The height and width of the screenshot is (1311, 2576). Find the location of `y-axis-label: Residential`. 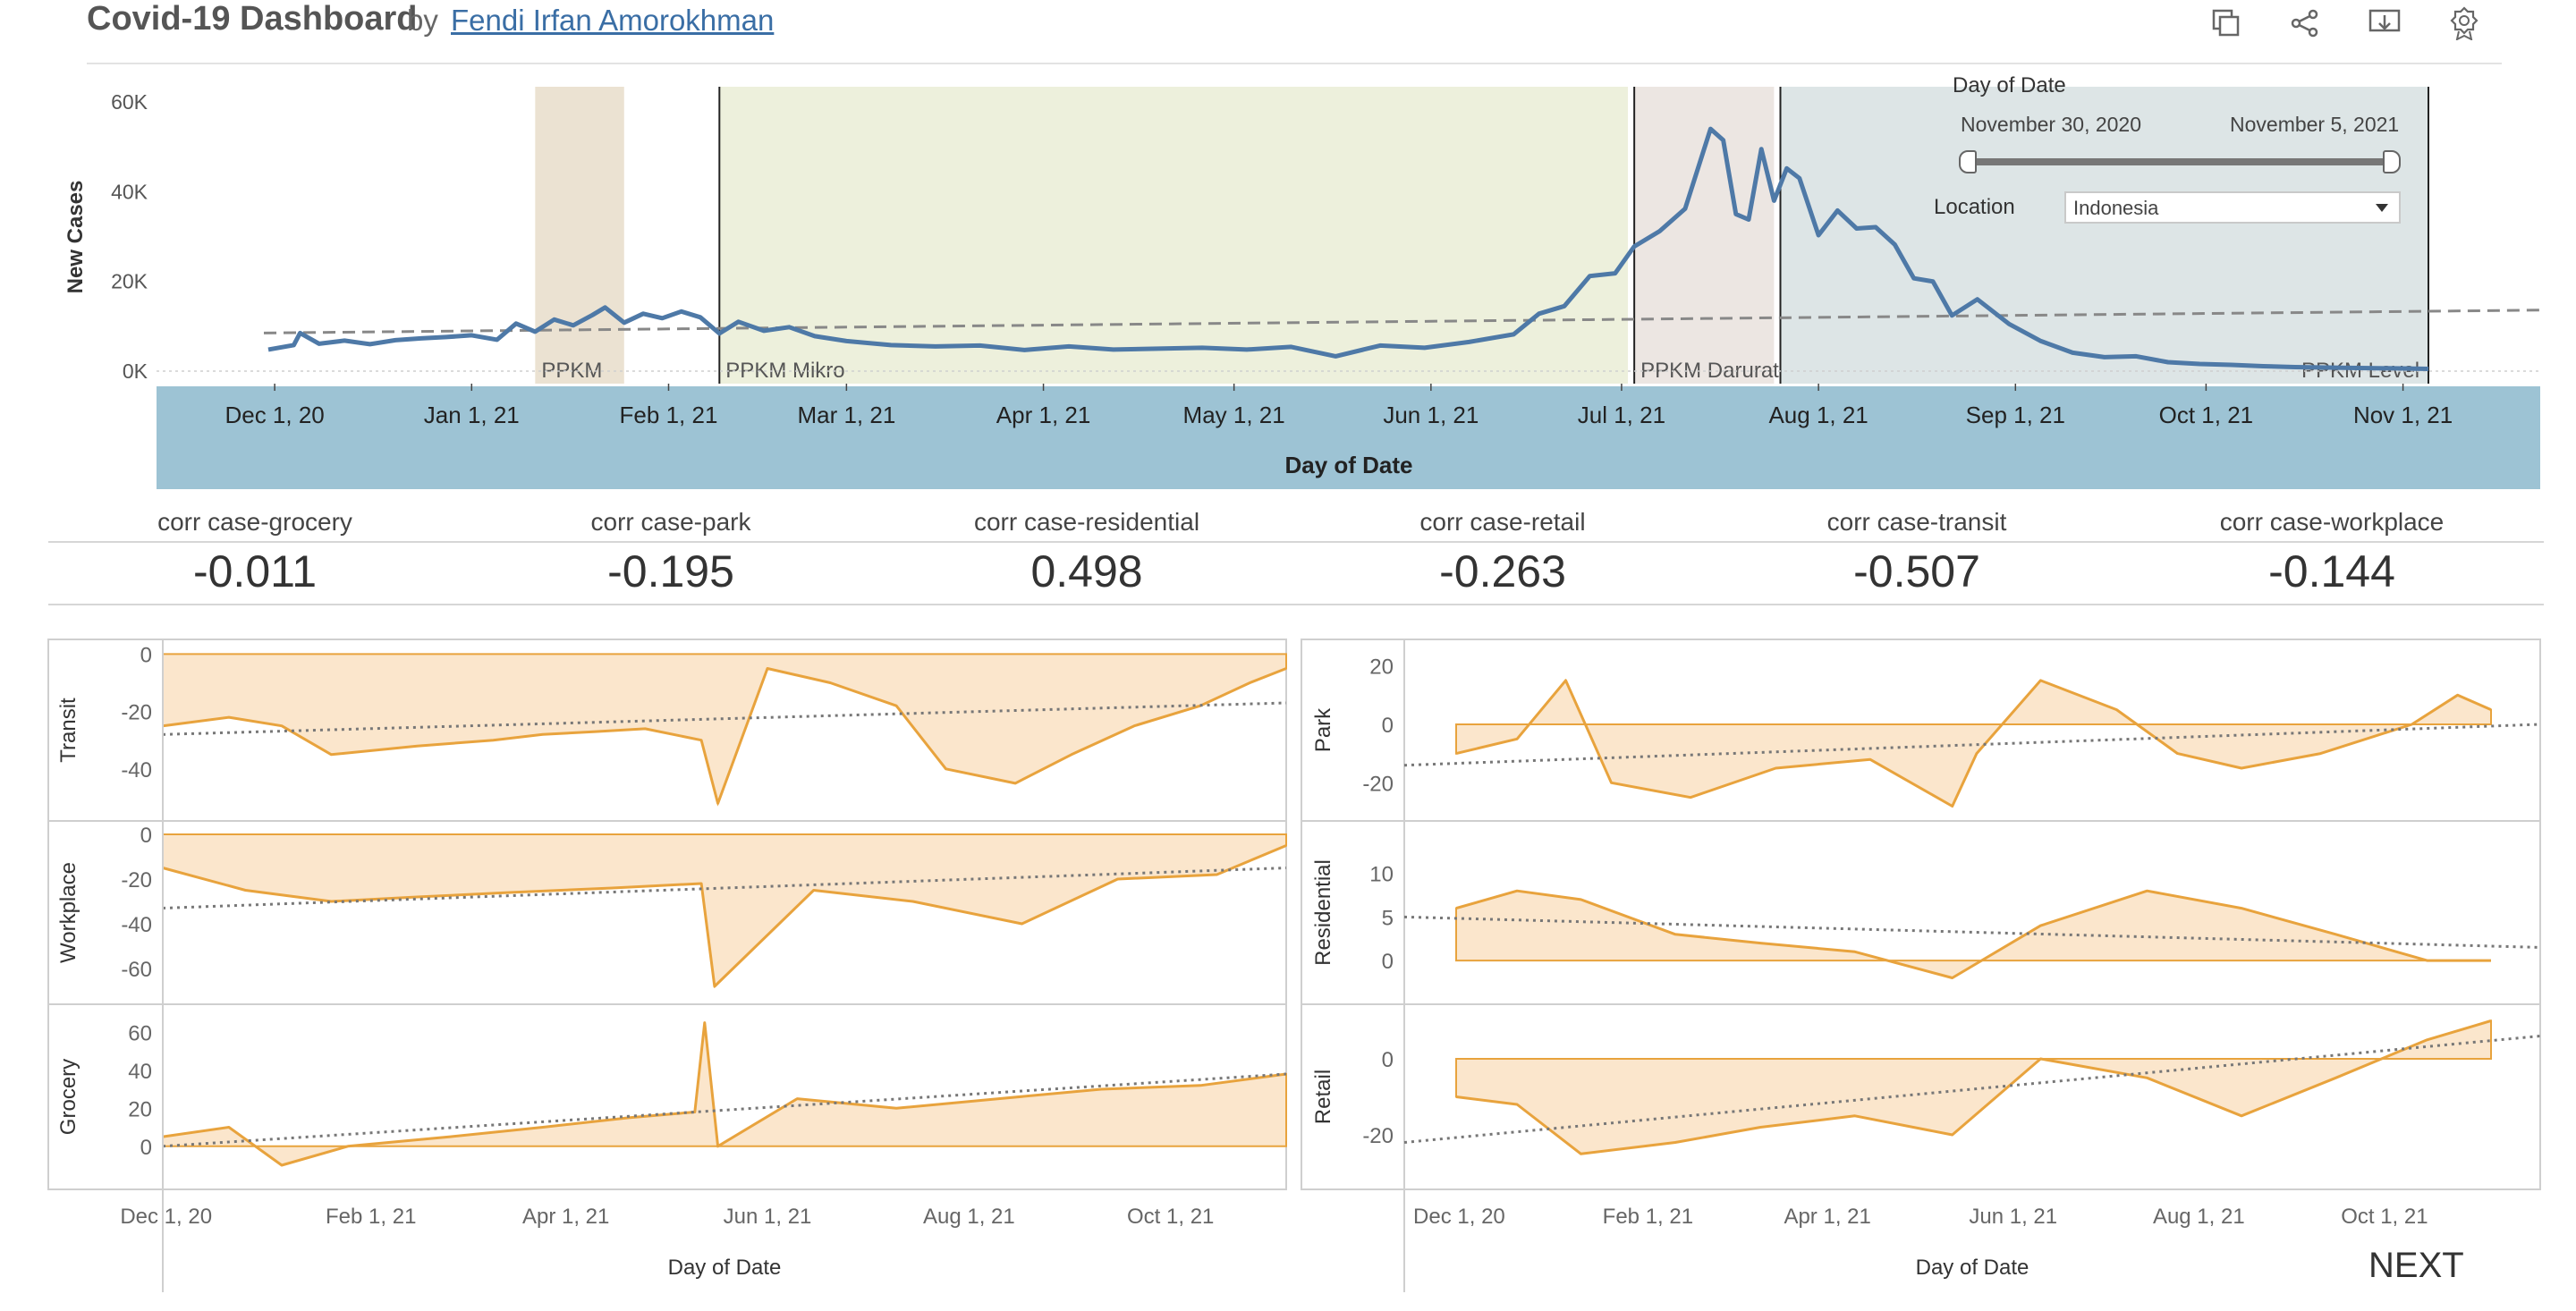

y-axis-label: Residential is located at coordinates (1323, 912).